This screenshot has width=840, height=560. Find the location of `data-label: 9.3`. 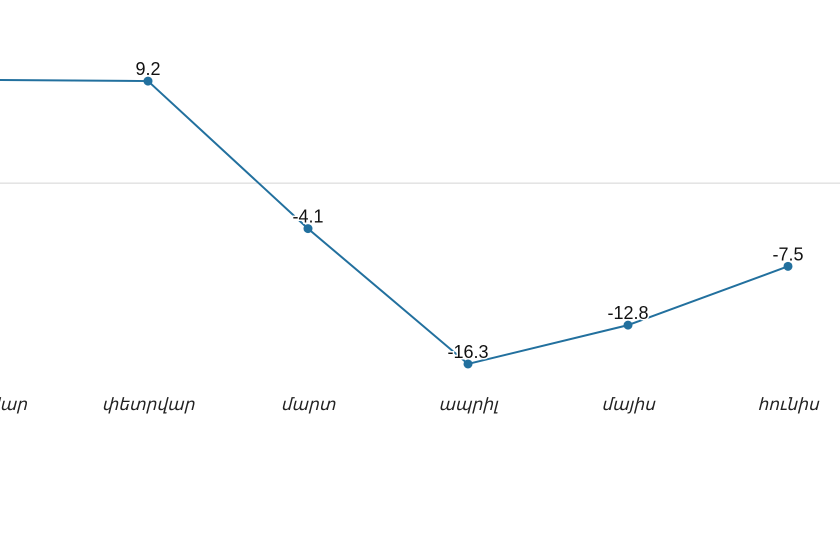

data-label: 9.3 is located at coordinates (0, 68).